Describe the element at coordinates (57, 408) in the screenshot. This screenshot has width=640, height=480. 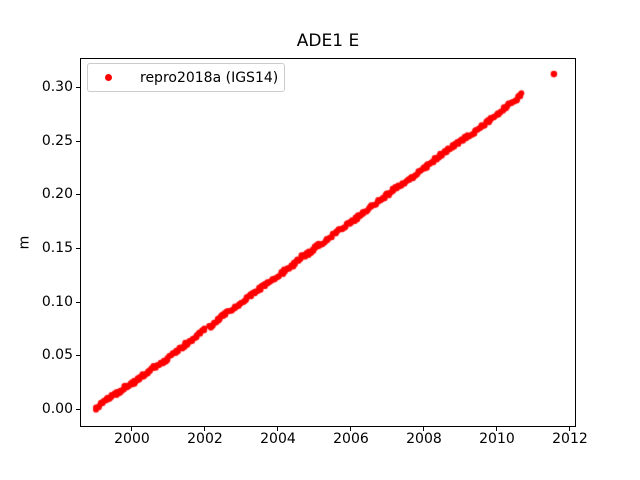
I see `y-tick-label: 0.00` at that location.